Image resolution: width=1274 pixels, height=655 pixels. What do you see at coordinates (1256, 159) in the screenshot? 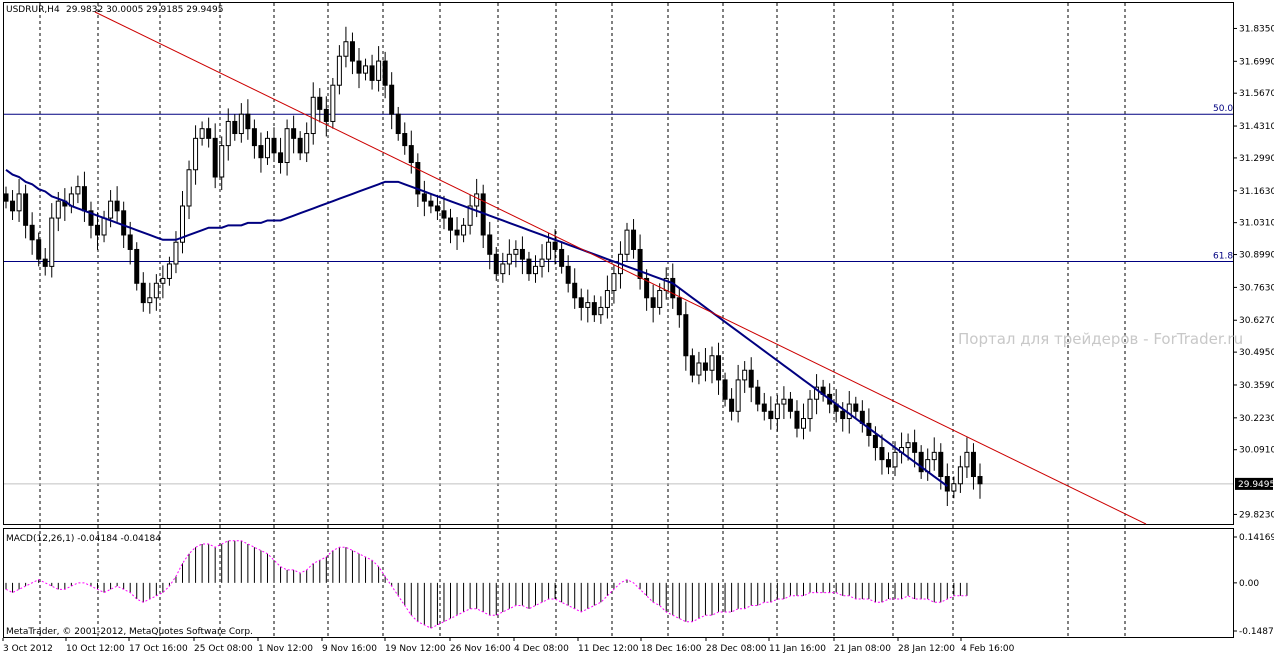
I see `price-tick-label: 31.2990` at bounding box center [1256, 159].